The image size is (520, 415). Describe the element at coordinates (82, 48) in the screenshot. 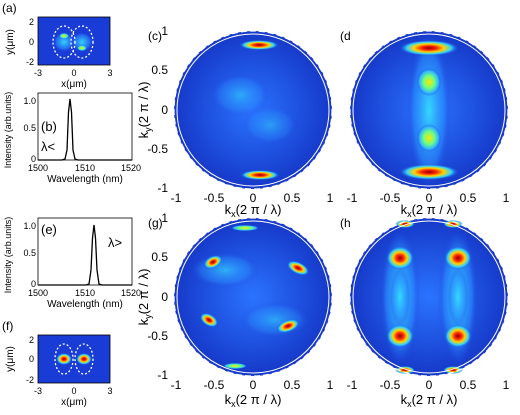

I see `mode-hotspot` at that location.